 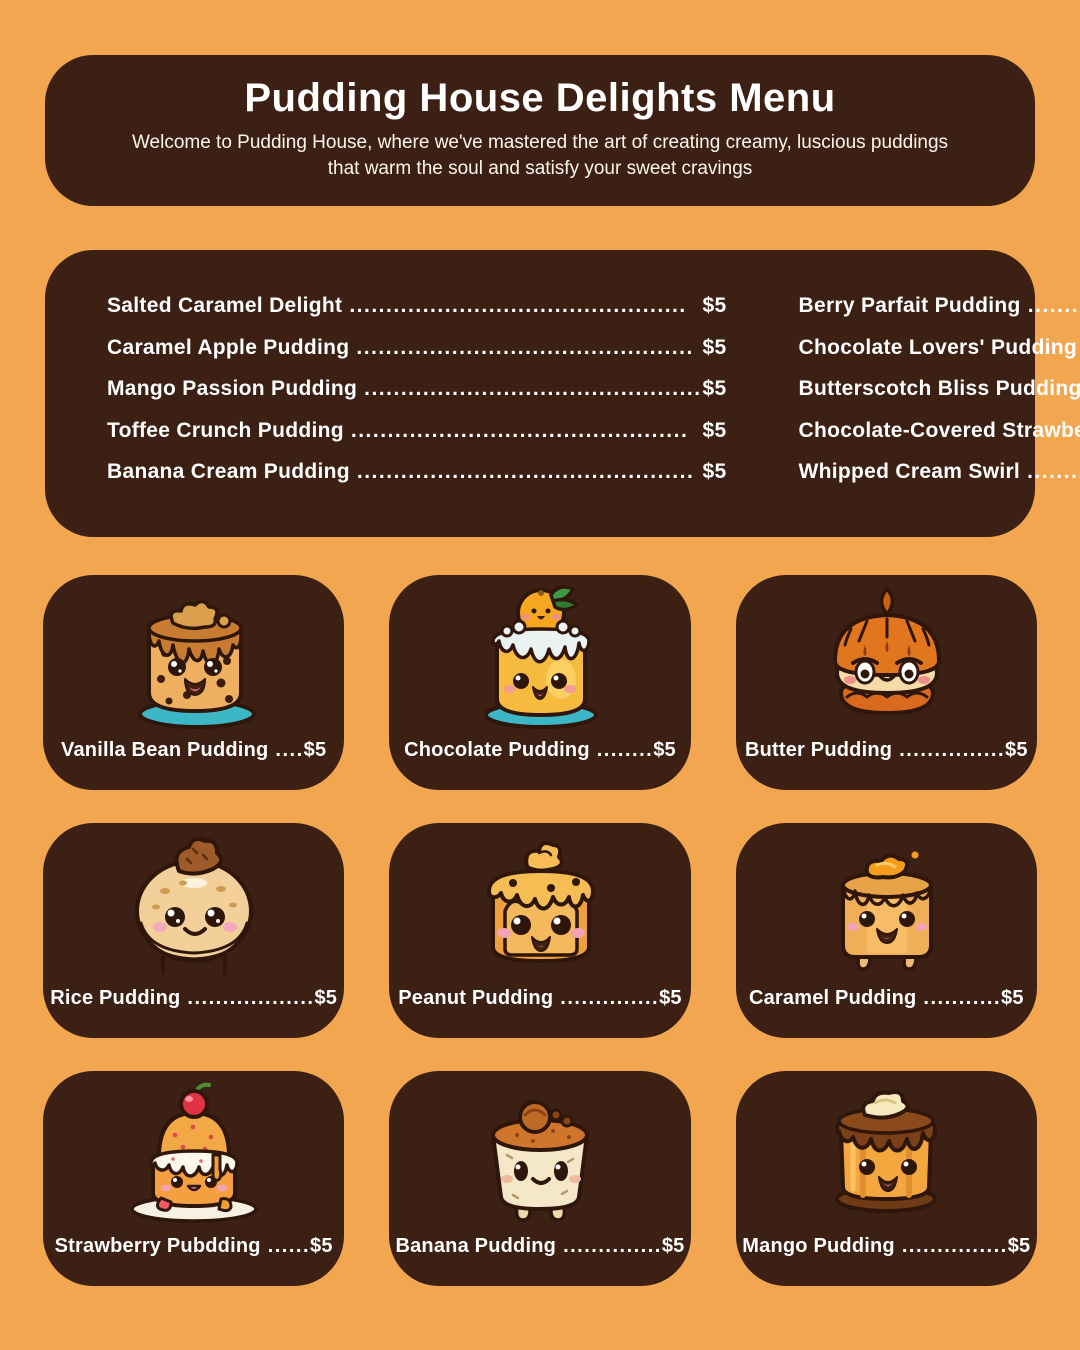 I want to click on card-butter-pudding: Butter Pudding ...............$5, so click(x=886, y=682).